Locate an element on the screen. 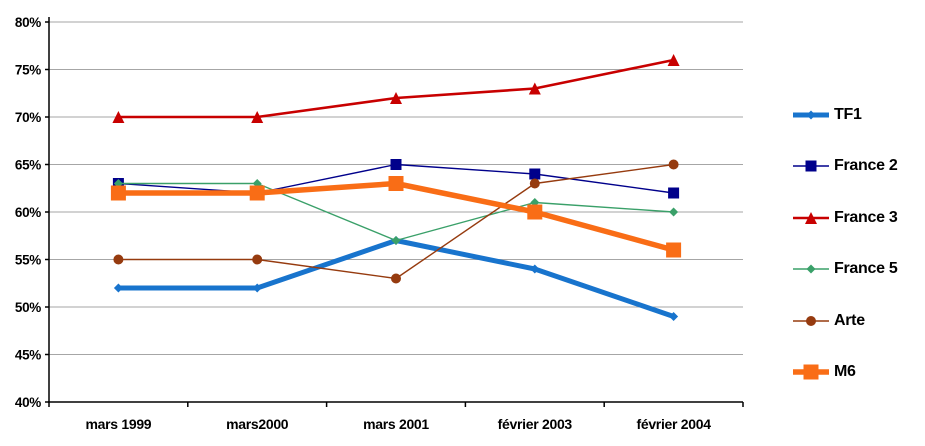  legend-item-arte: Arte is located at coordinates (844, 321).